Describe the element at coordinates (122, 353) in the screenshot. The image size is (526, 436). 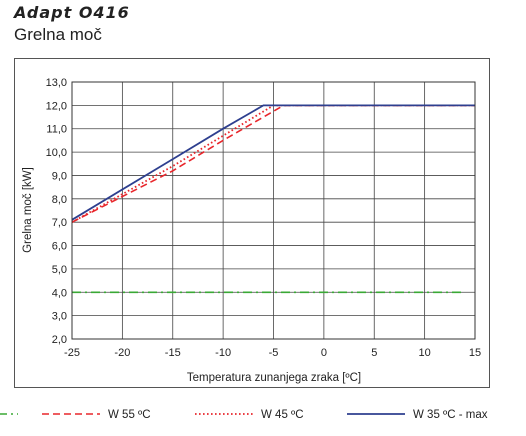
I see `x-tick-label: -20` at that location.